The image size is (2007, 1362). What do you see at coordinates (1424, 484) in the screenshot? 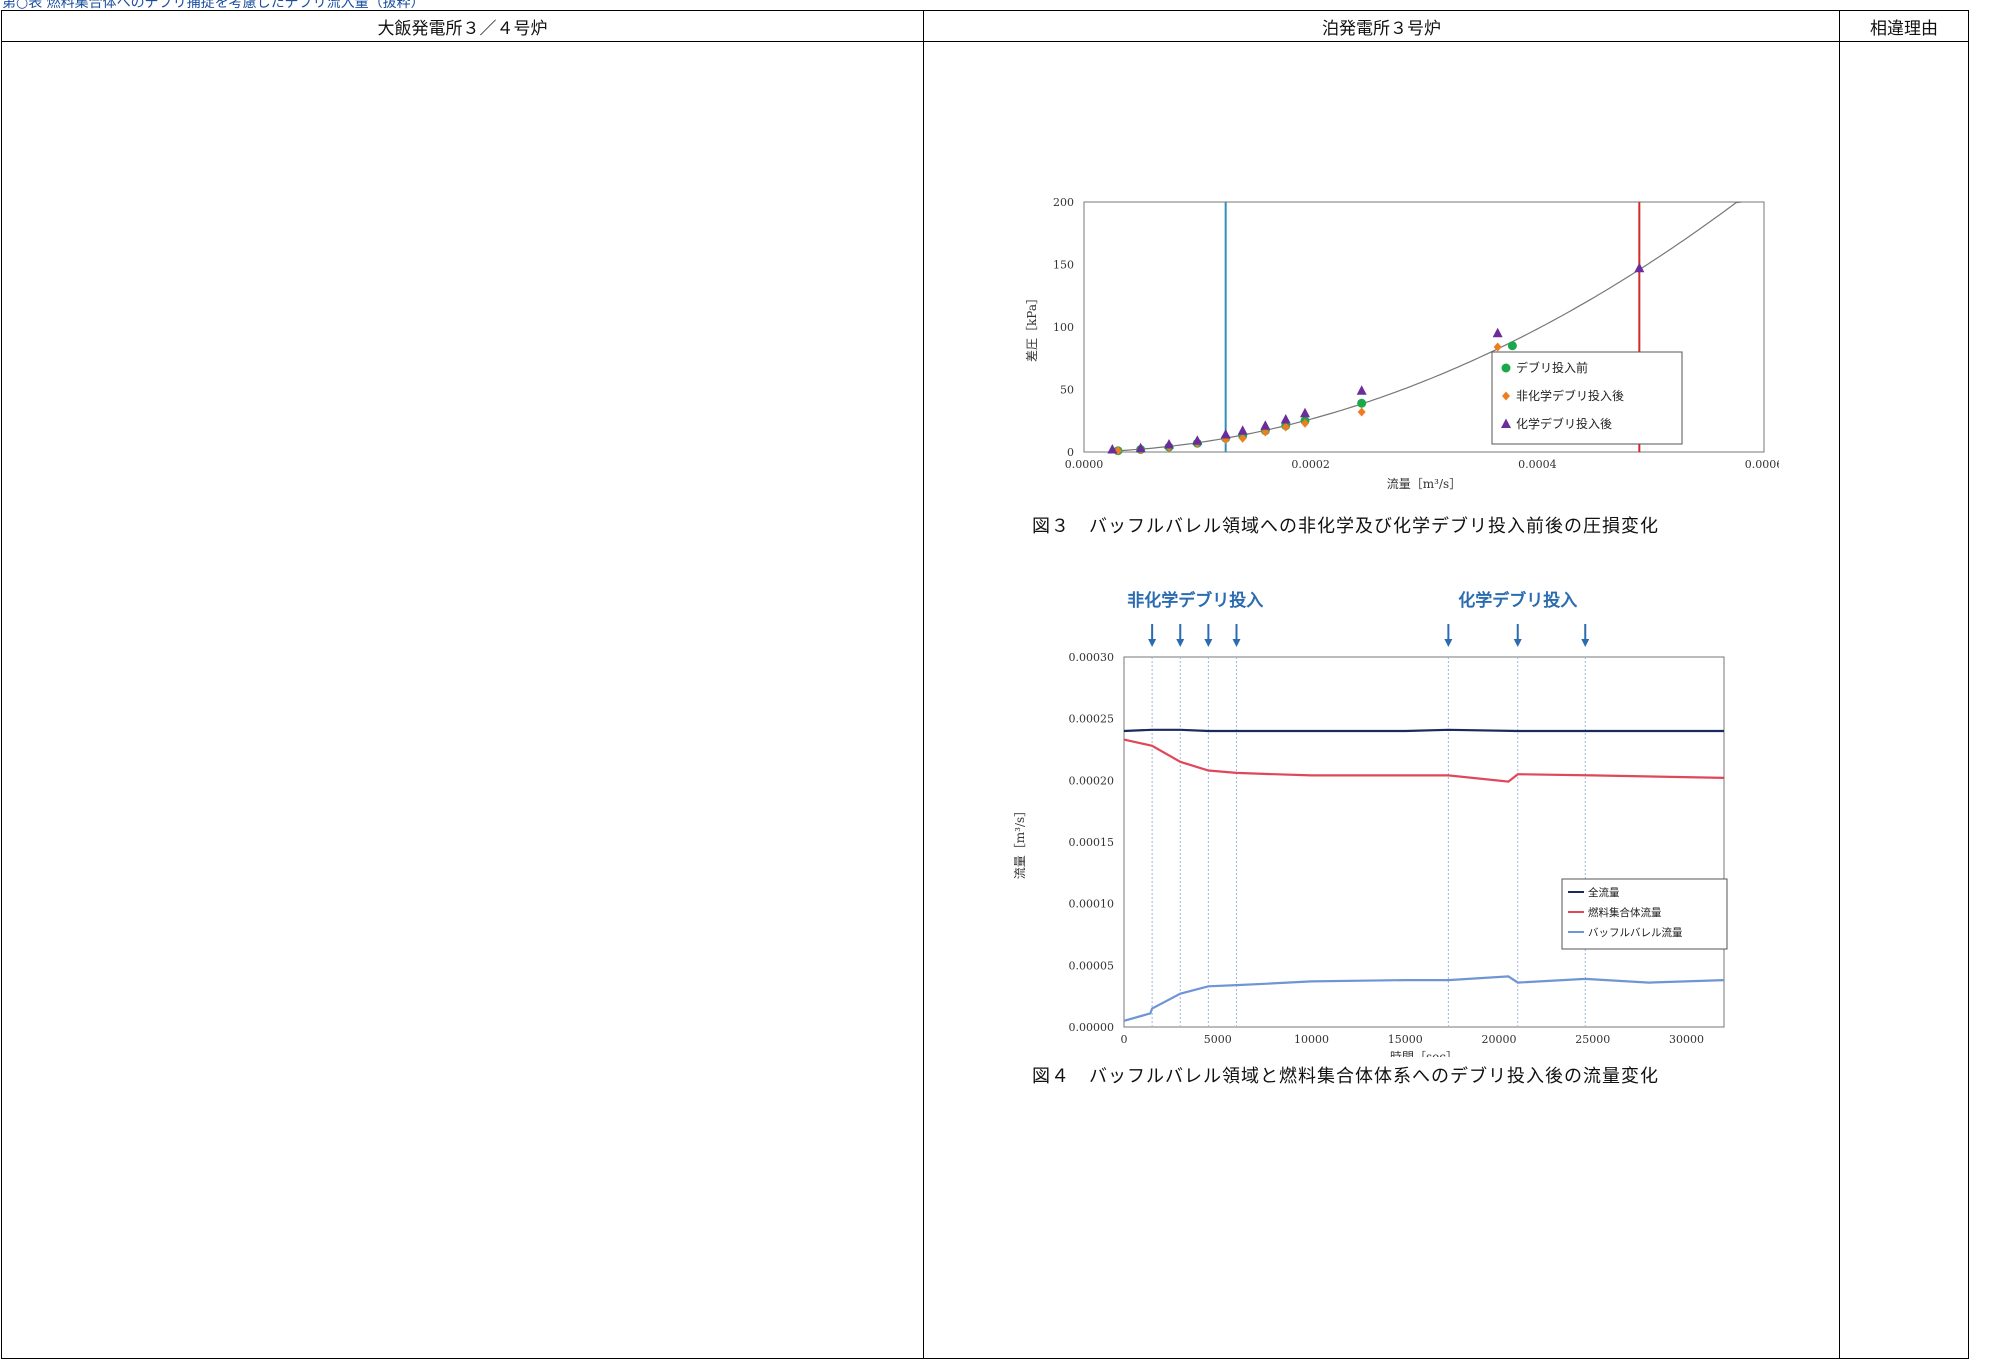
I see `x-axis-label: 流量［m³/s］` at bounding box center [1424, 484].